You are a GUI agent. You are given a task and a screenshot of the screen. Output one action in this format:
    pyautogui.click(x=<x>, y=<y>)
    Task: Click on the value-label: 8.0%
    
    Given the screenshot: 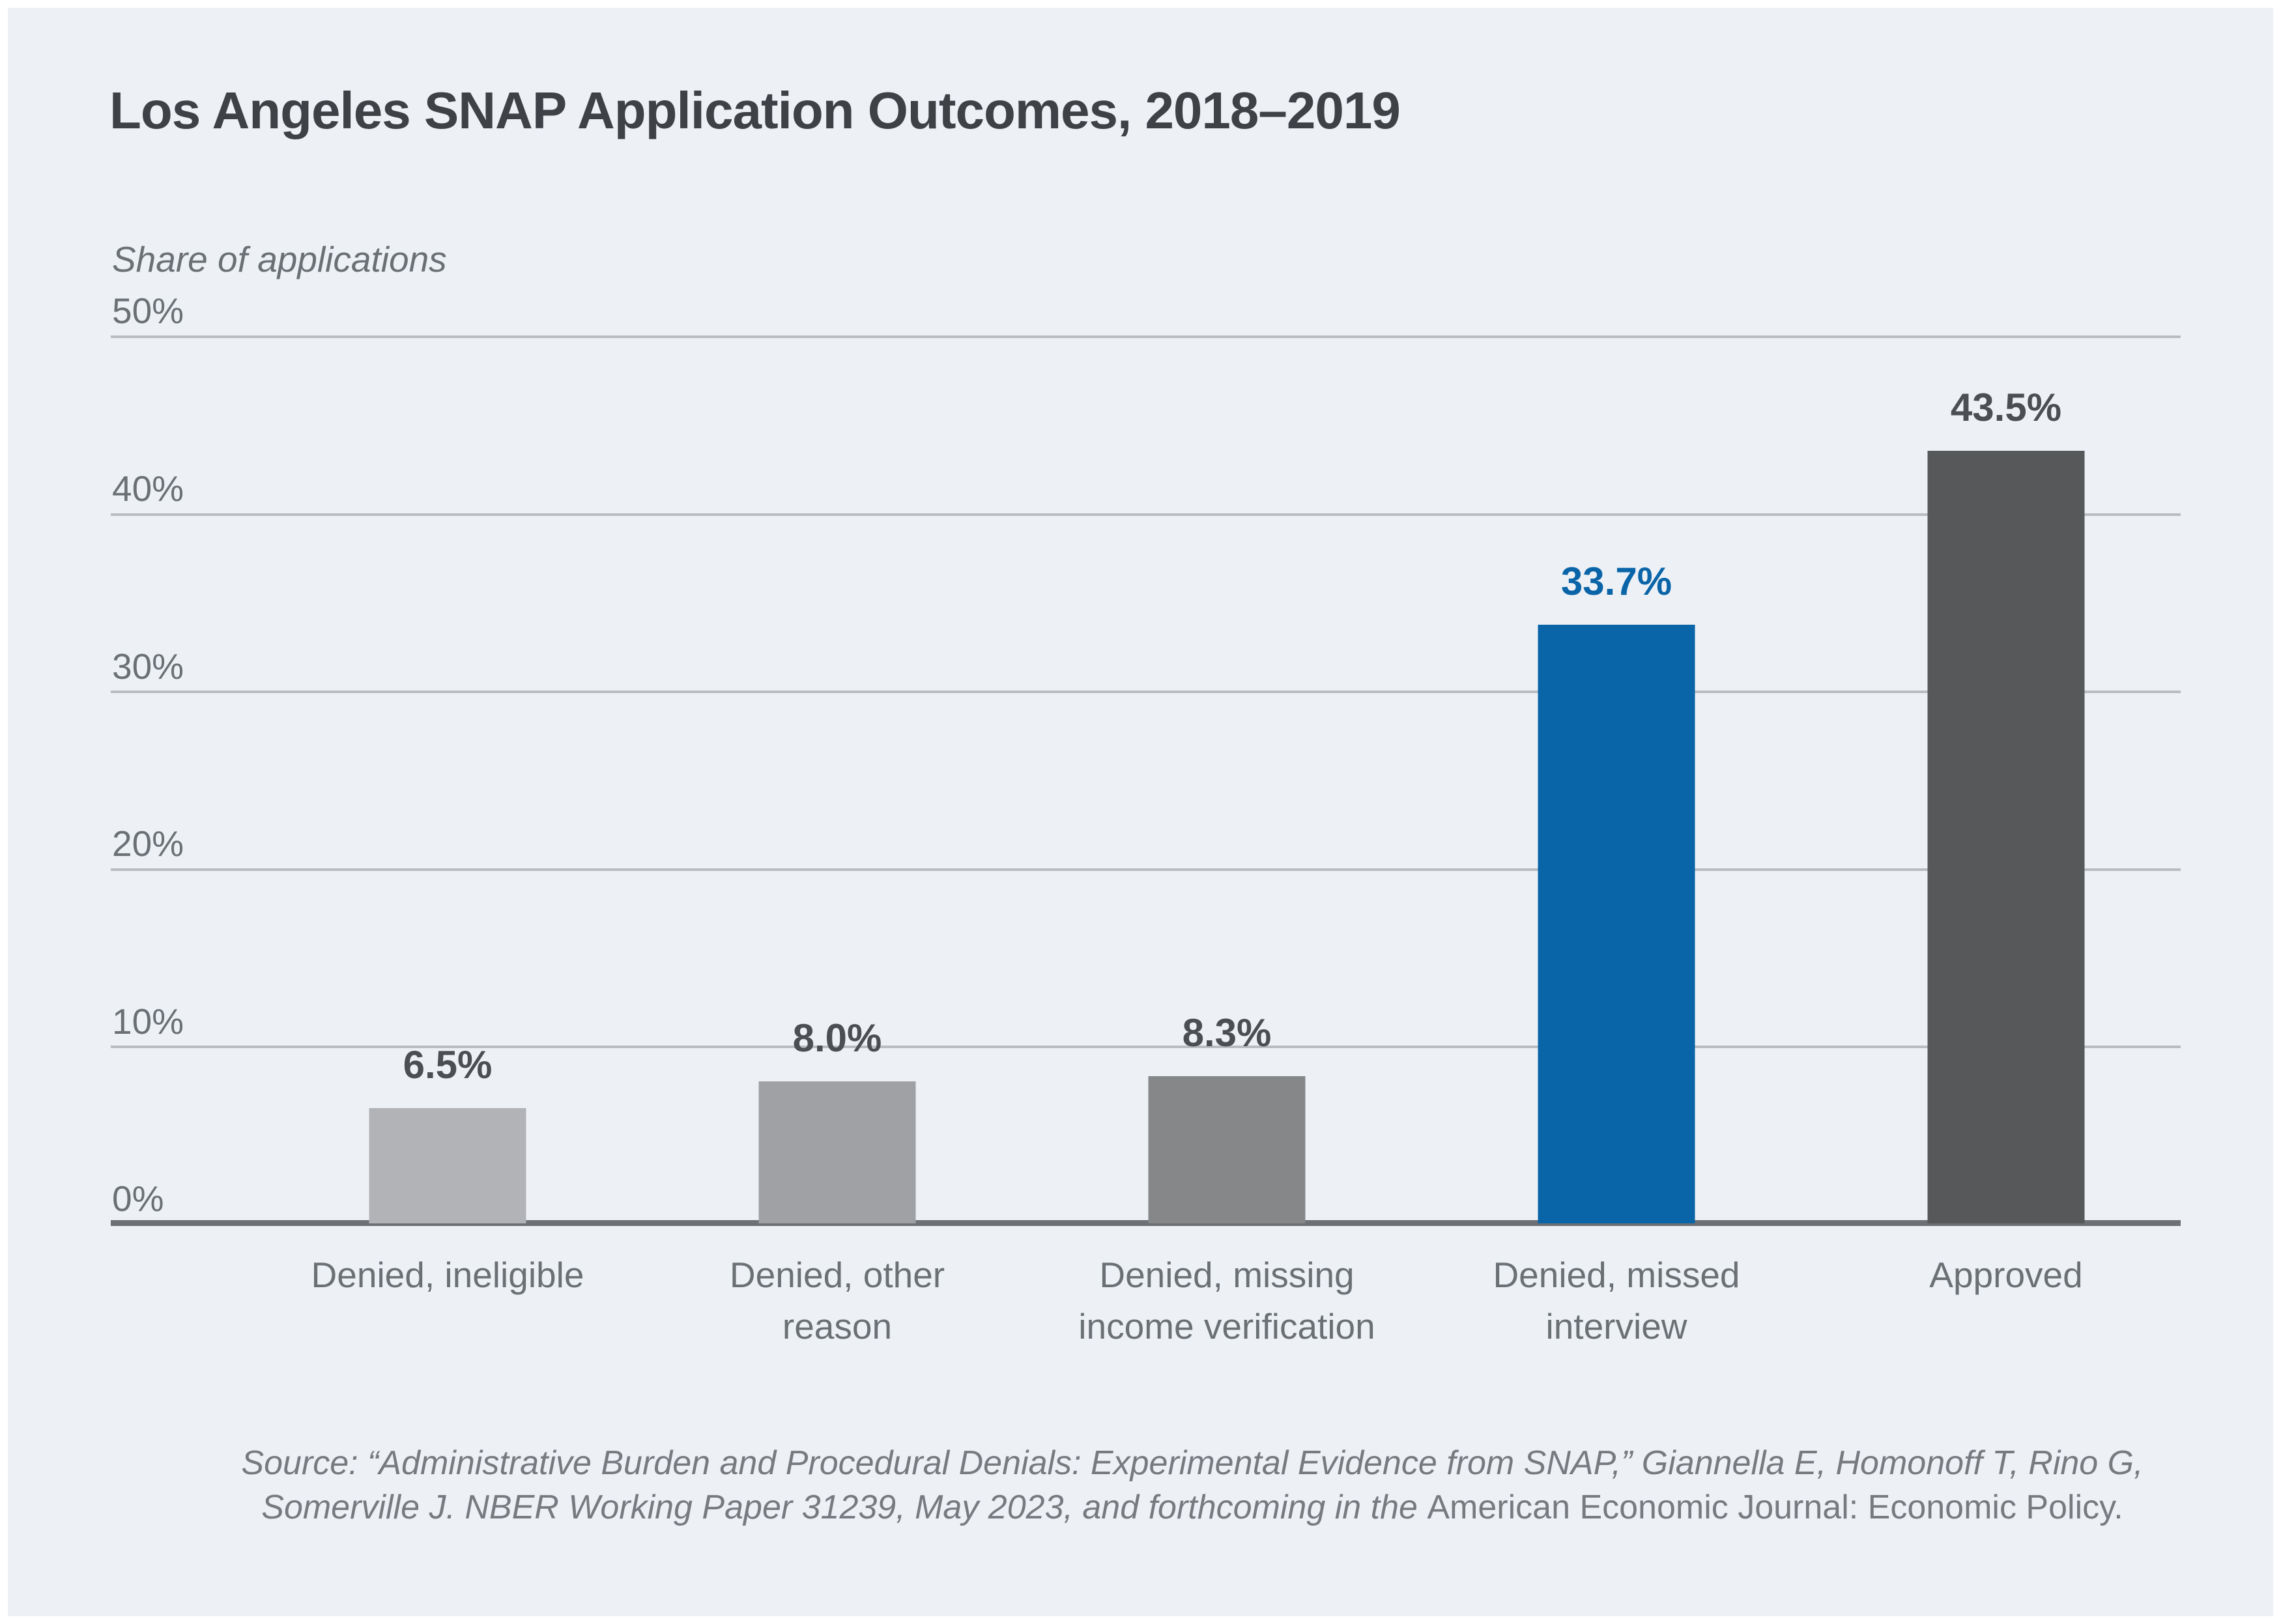 What is the action you would take?
    pyautogui.click(x=837, y=1038)
    